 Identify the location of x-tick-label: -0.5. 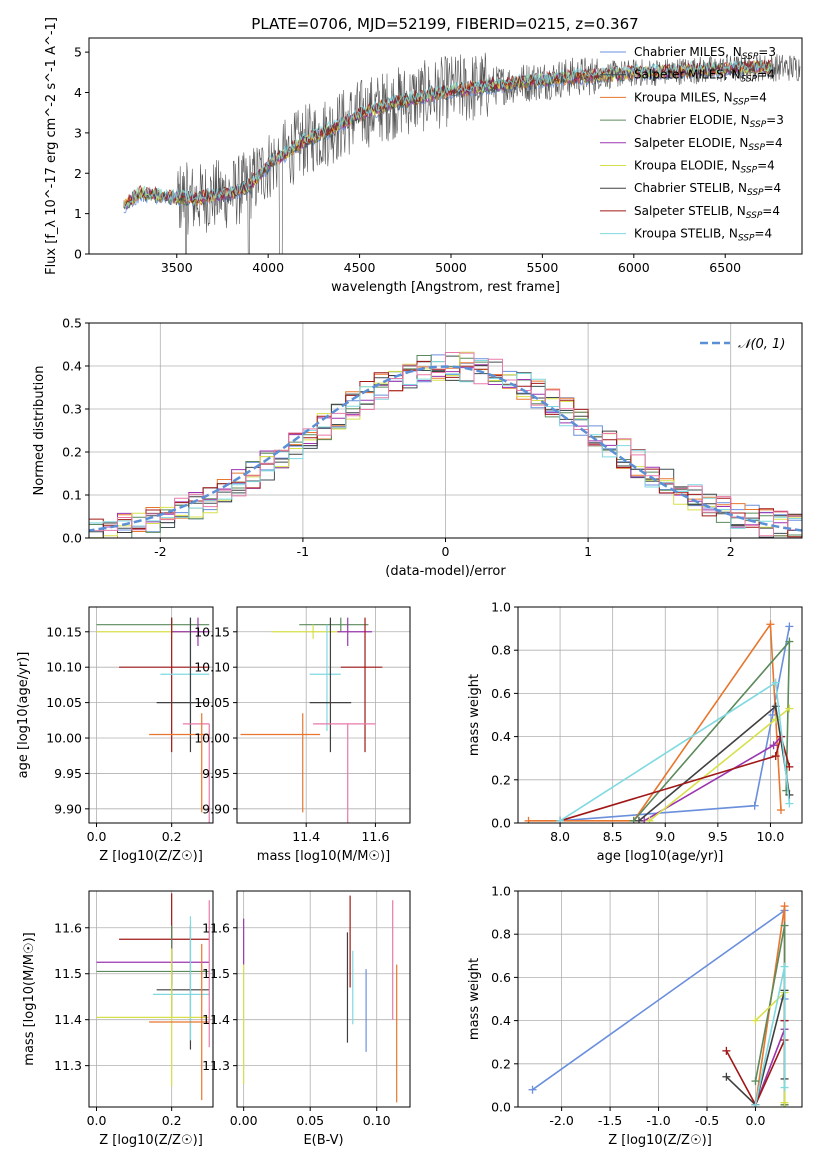
(707, 1120).